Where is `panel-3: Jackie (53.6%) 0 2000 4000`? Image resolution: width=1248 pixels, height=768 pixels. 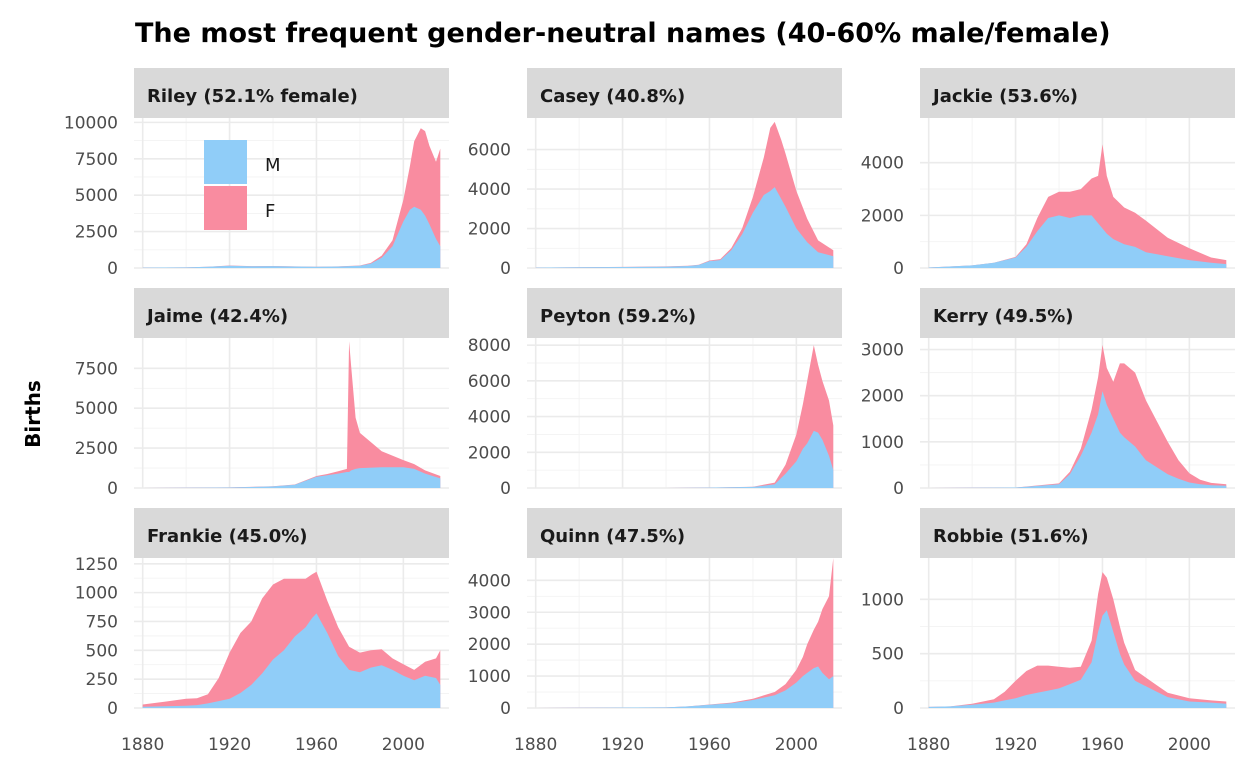
panel-3: Jackie (53.6%) 0 2000 4000 is located at coordinates (1048, 173).